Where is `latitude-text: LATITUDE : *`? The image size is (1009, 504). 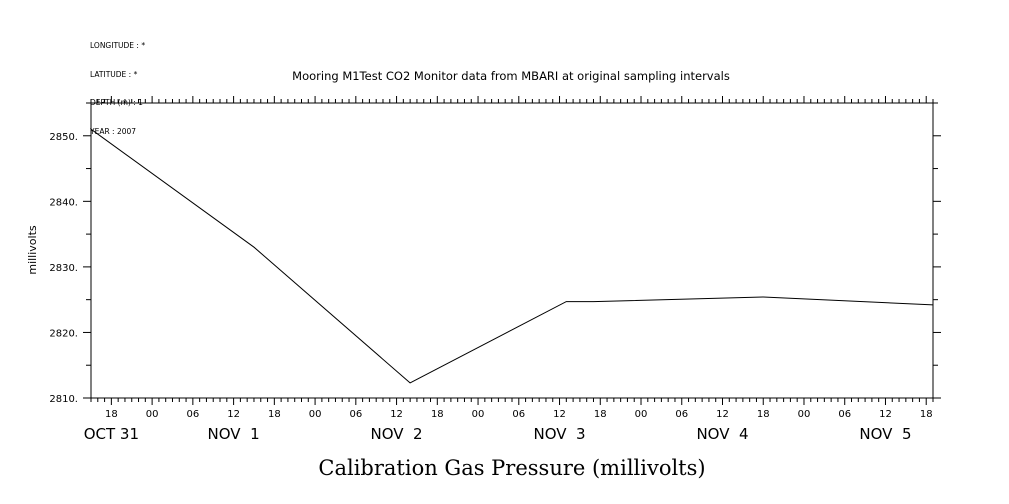 latitude-text: LATITUDE : * is located at coordinates (114, 74).